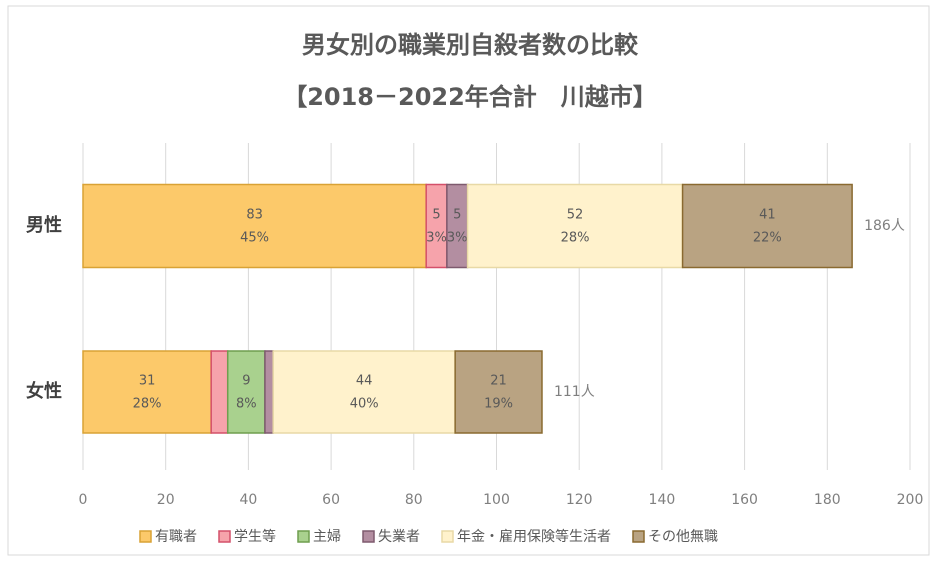 This screenshot has height=561, width=937. What do you see at coordinates (498, 381) in the screenshot?
I see `value-label: 21` at bounding box center [498, 381].